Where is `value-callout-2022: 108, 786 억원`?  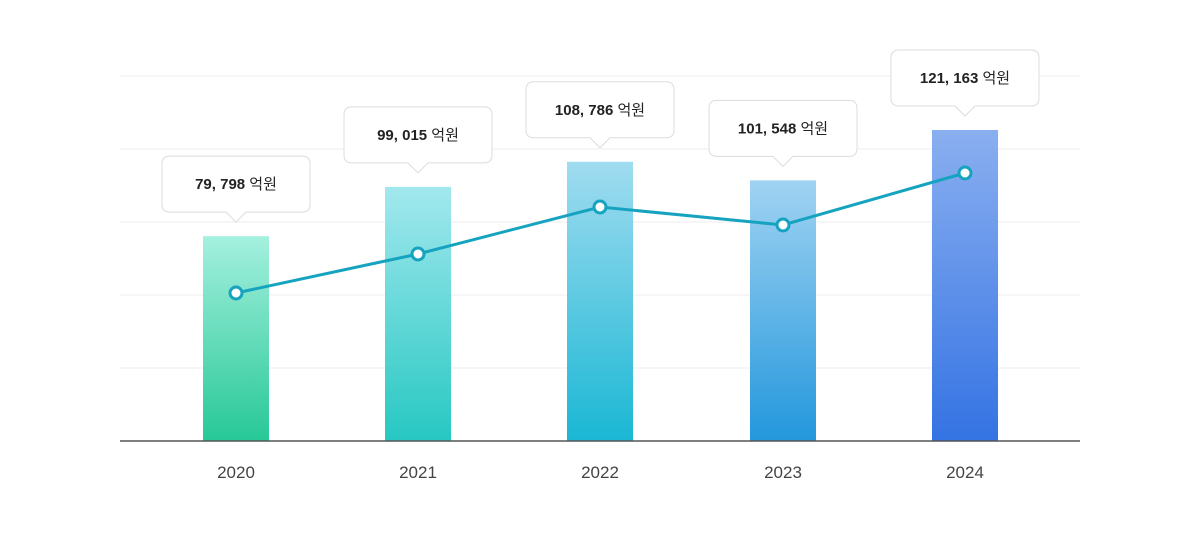 value-callout-2022: 108, 786 억원 is located at coordinates (600, 115).